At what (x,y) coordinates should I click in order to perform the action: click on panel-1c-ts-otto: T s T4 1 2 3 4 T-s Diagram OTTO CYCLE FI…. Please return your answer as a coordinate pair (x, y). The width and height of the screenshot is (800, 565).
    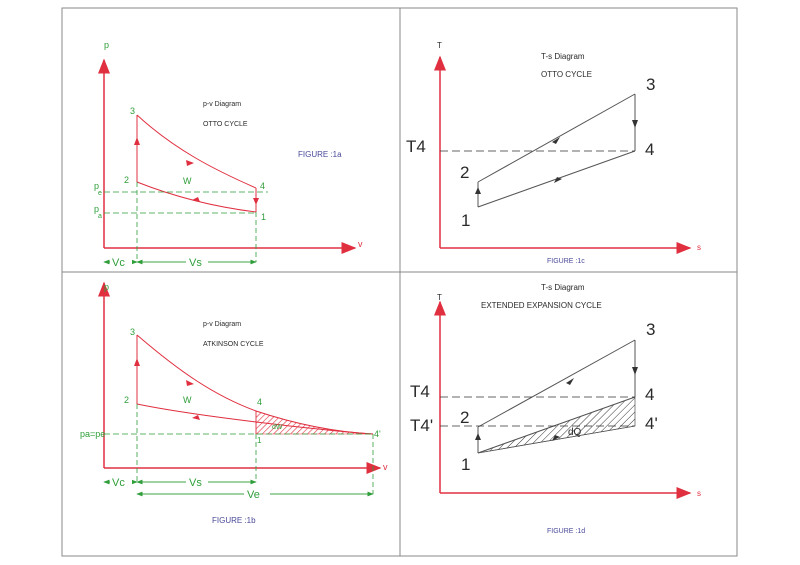
    Looking at the image, I should click on (553, 153).